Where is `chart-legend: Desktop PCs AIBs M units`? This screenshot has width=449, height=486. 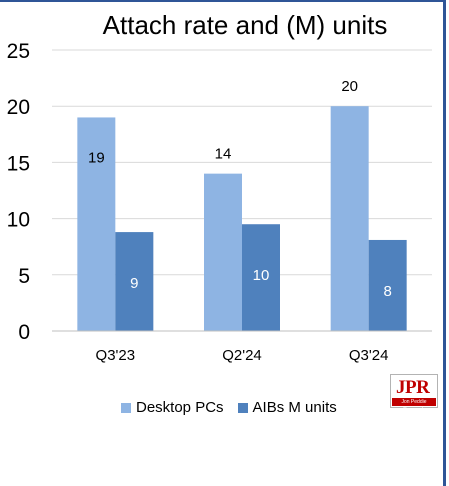
chart-legend: Desktop PCs AIBs M units is located at coordinates (236, 407).